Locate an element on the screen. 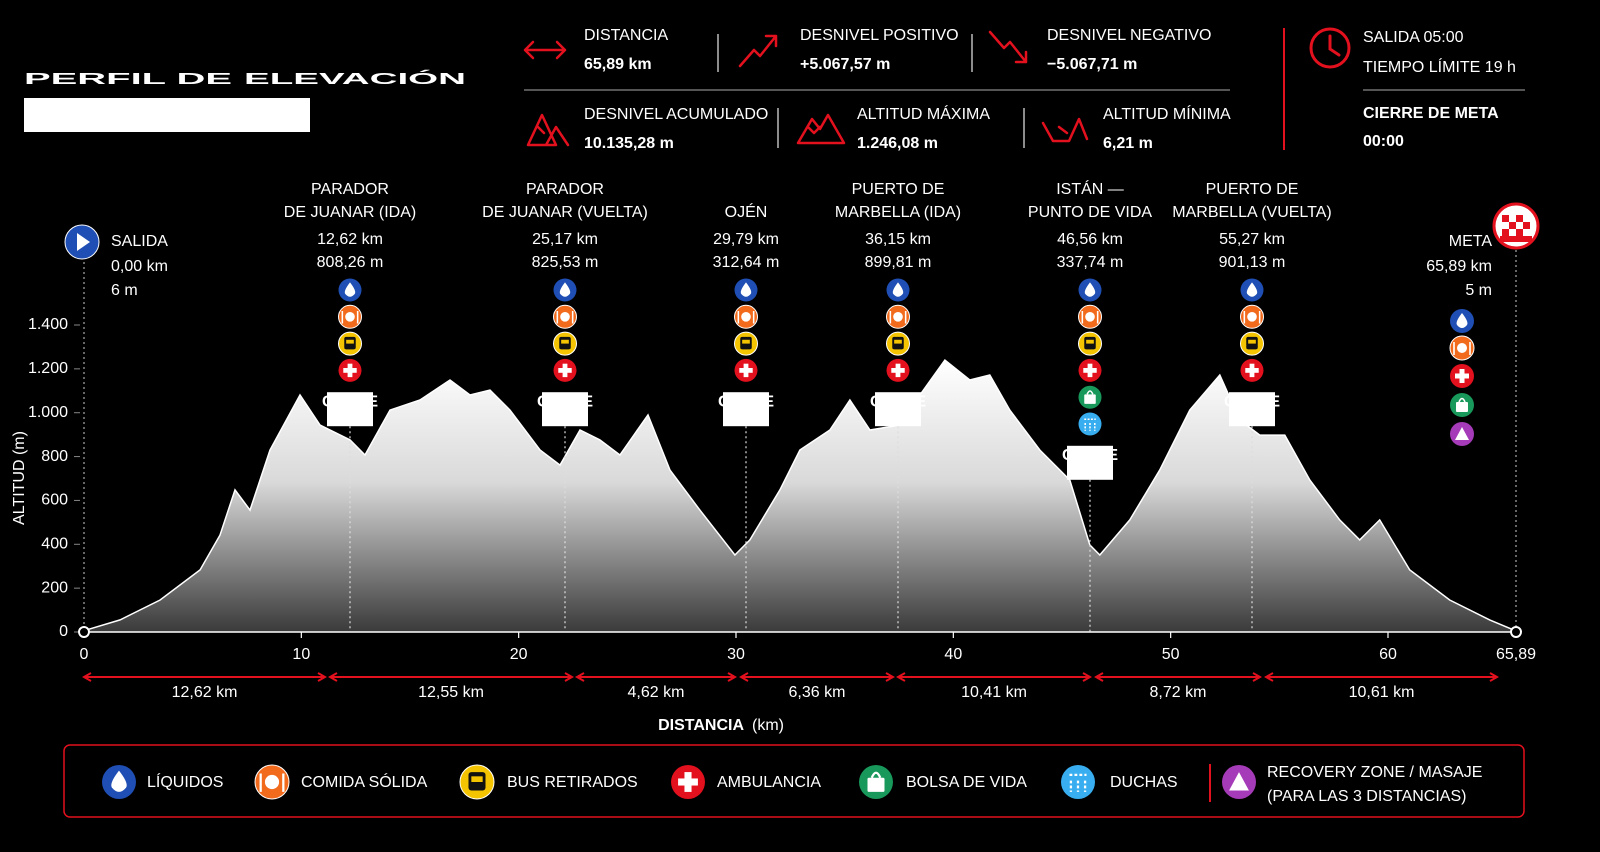 Image resolution: width=1600 pixels, height=852 pixels. y-tick-label: 200 is located at coordinates (54, 587).